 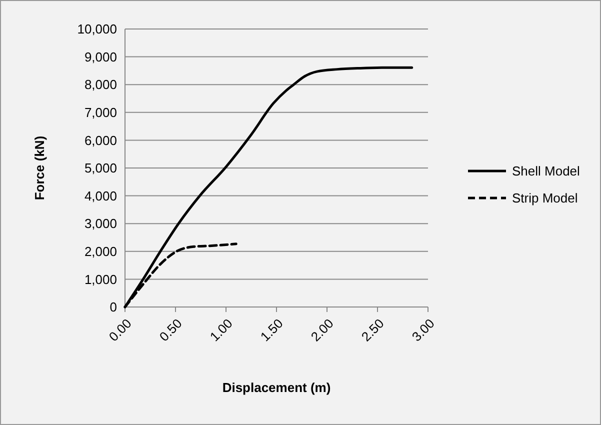 I want to click on y-axis-title: Force (kN), so click(x=39, y=168).